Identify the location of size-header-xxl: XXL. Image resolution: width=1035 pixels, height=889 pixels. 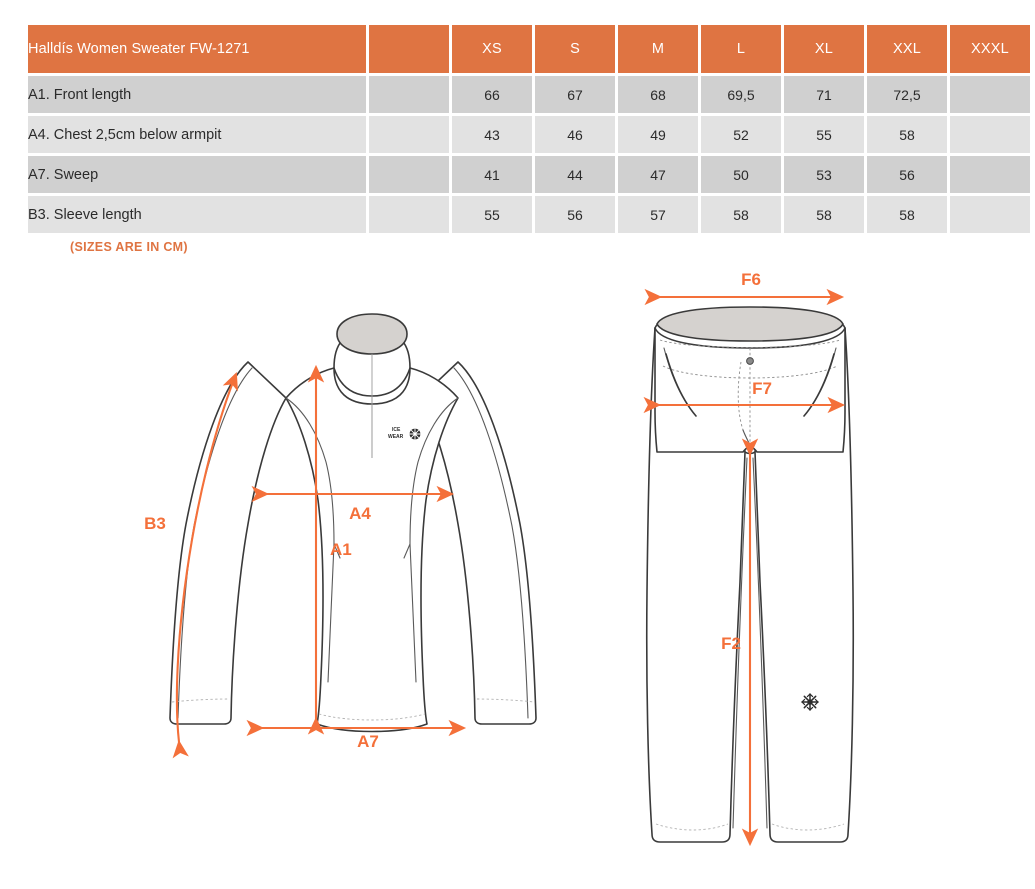
(907, 49).